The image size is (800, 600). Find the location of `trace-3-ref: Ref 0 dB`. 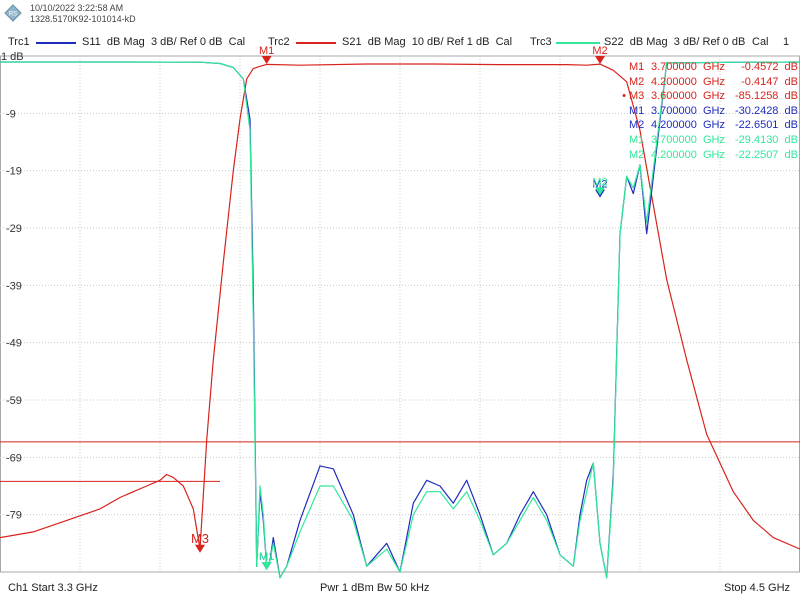

trace-3-ref: Ref 0 dB is located at coordinates (724, 42).